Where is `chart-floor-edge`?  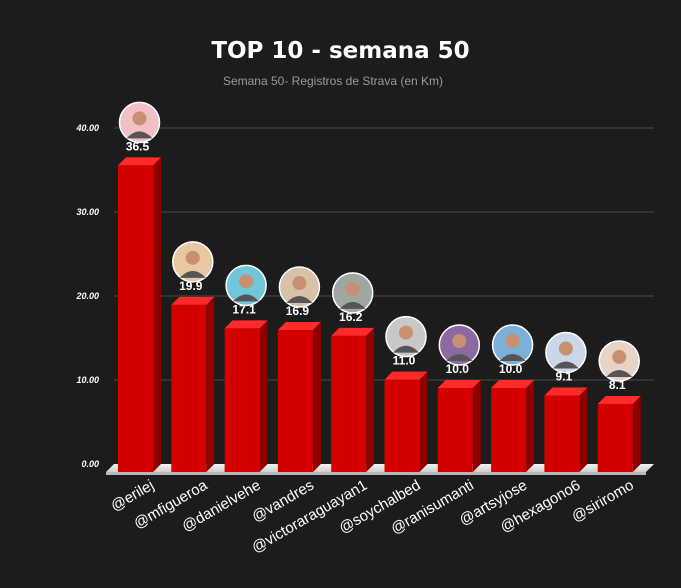
chart-floor-edge is located at coordinates (376, 473).